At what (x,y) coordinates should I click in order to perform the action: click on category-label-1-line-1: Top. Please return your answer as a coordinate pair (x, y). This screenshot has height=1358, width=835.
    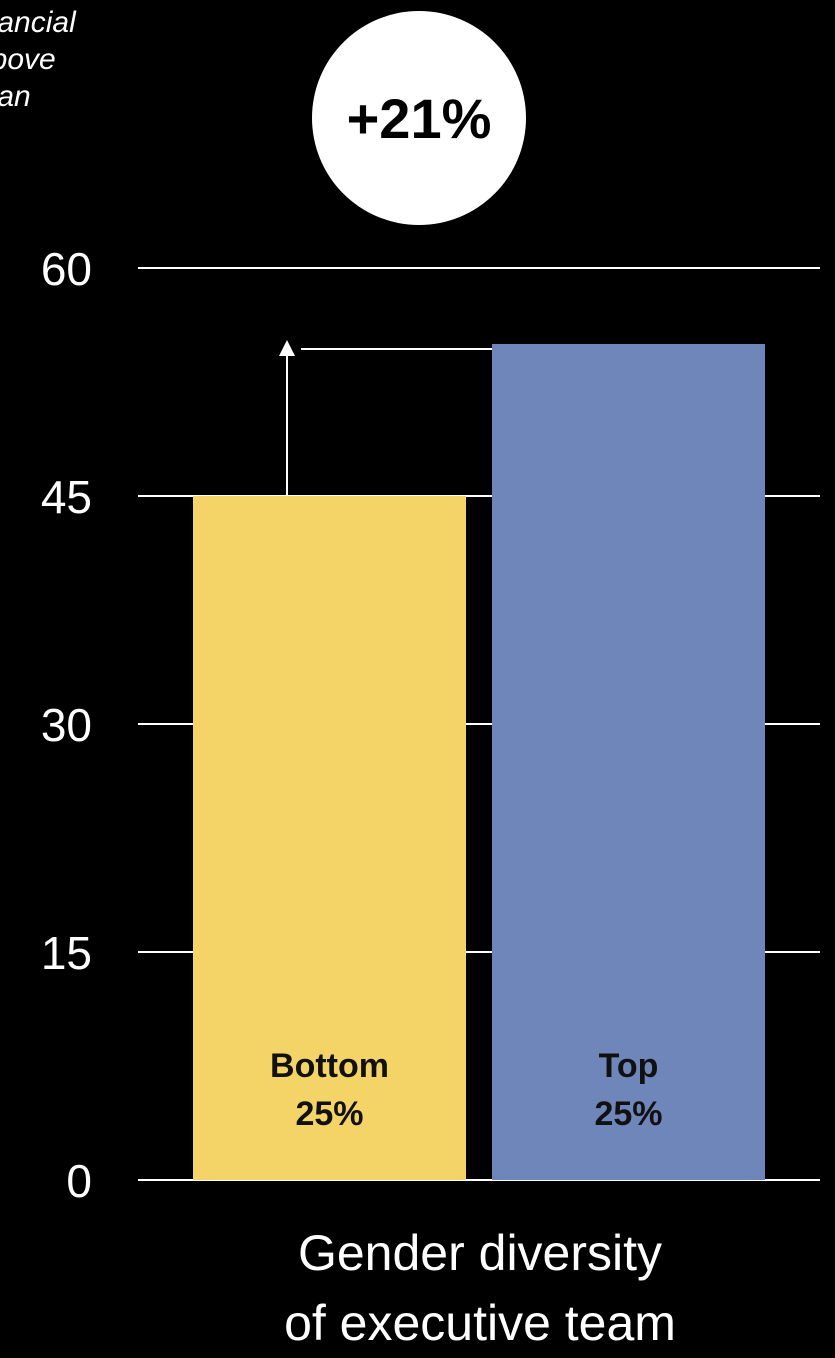
    Looking at the image, I should click on (629, 1066).